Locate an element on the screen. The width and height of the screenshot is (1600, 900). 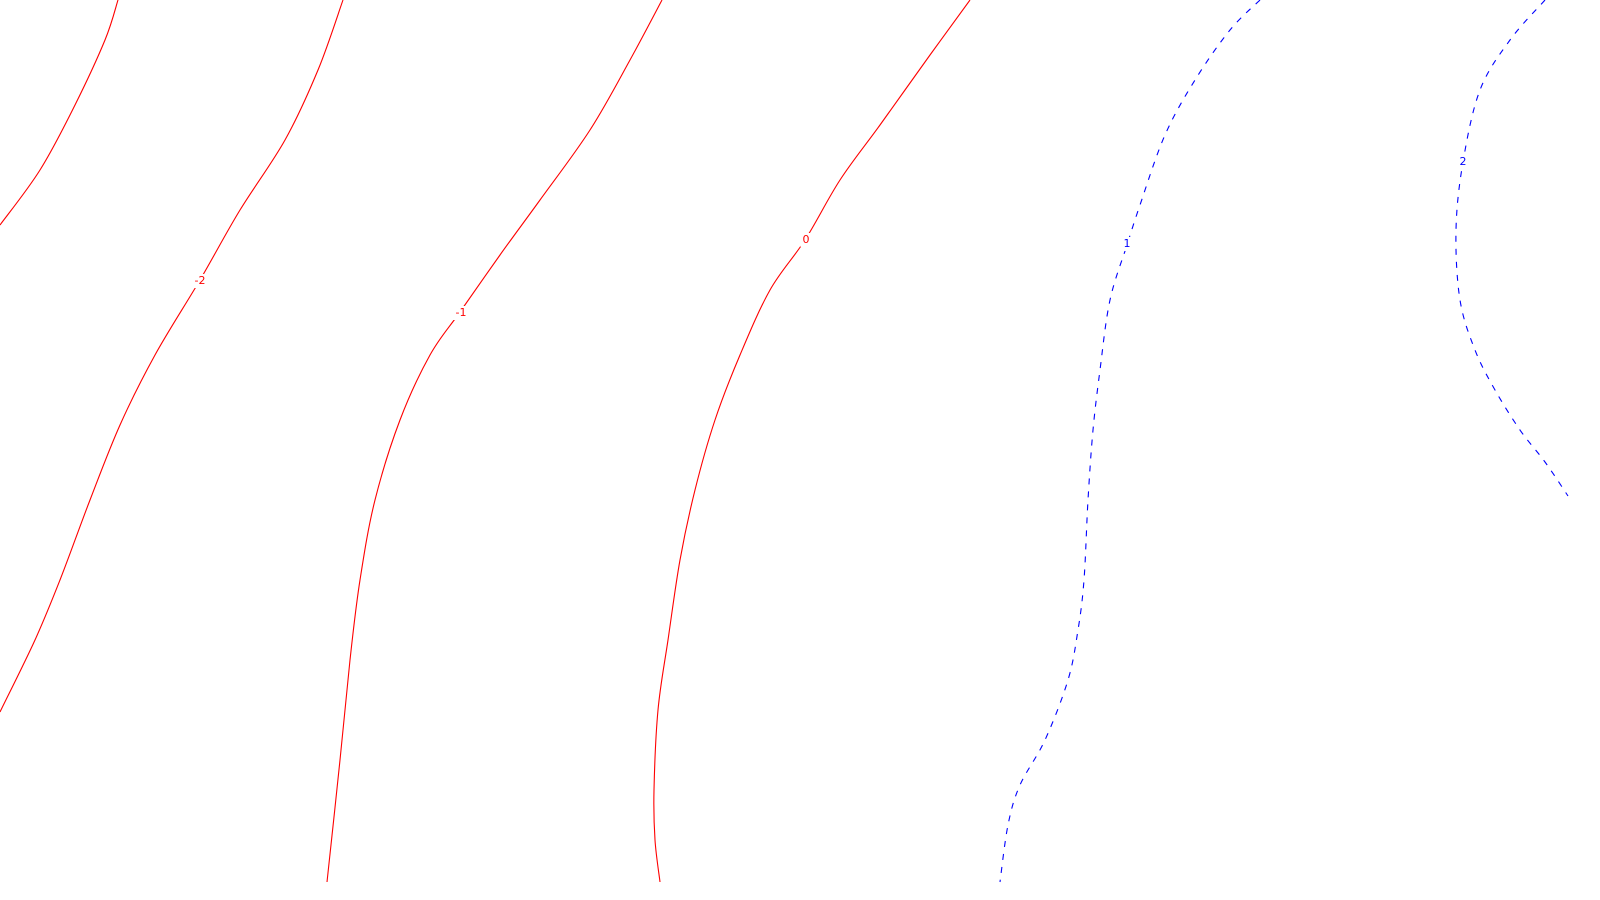
contour-label-1: 1 is located at coordinates (1127, 243).